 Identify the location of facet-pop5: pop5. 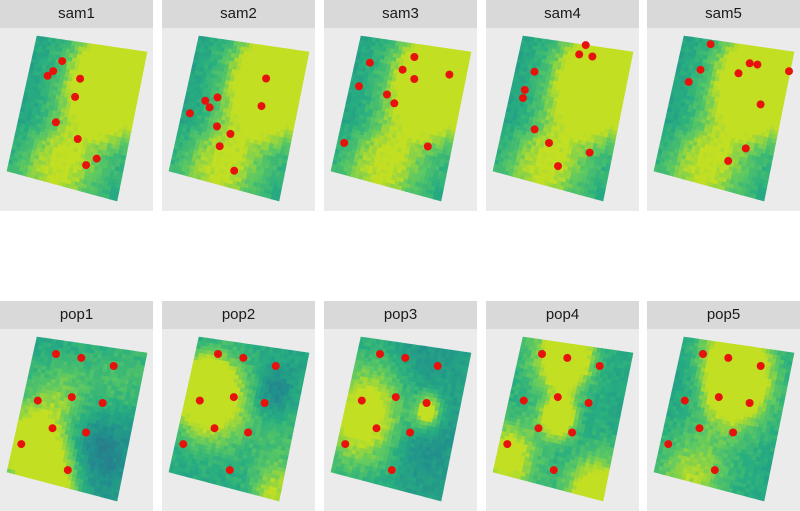
(723, 406).